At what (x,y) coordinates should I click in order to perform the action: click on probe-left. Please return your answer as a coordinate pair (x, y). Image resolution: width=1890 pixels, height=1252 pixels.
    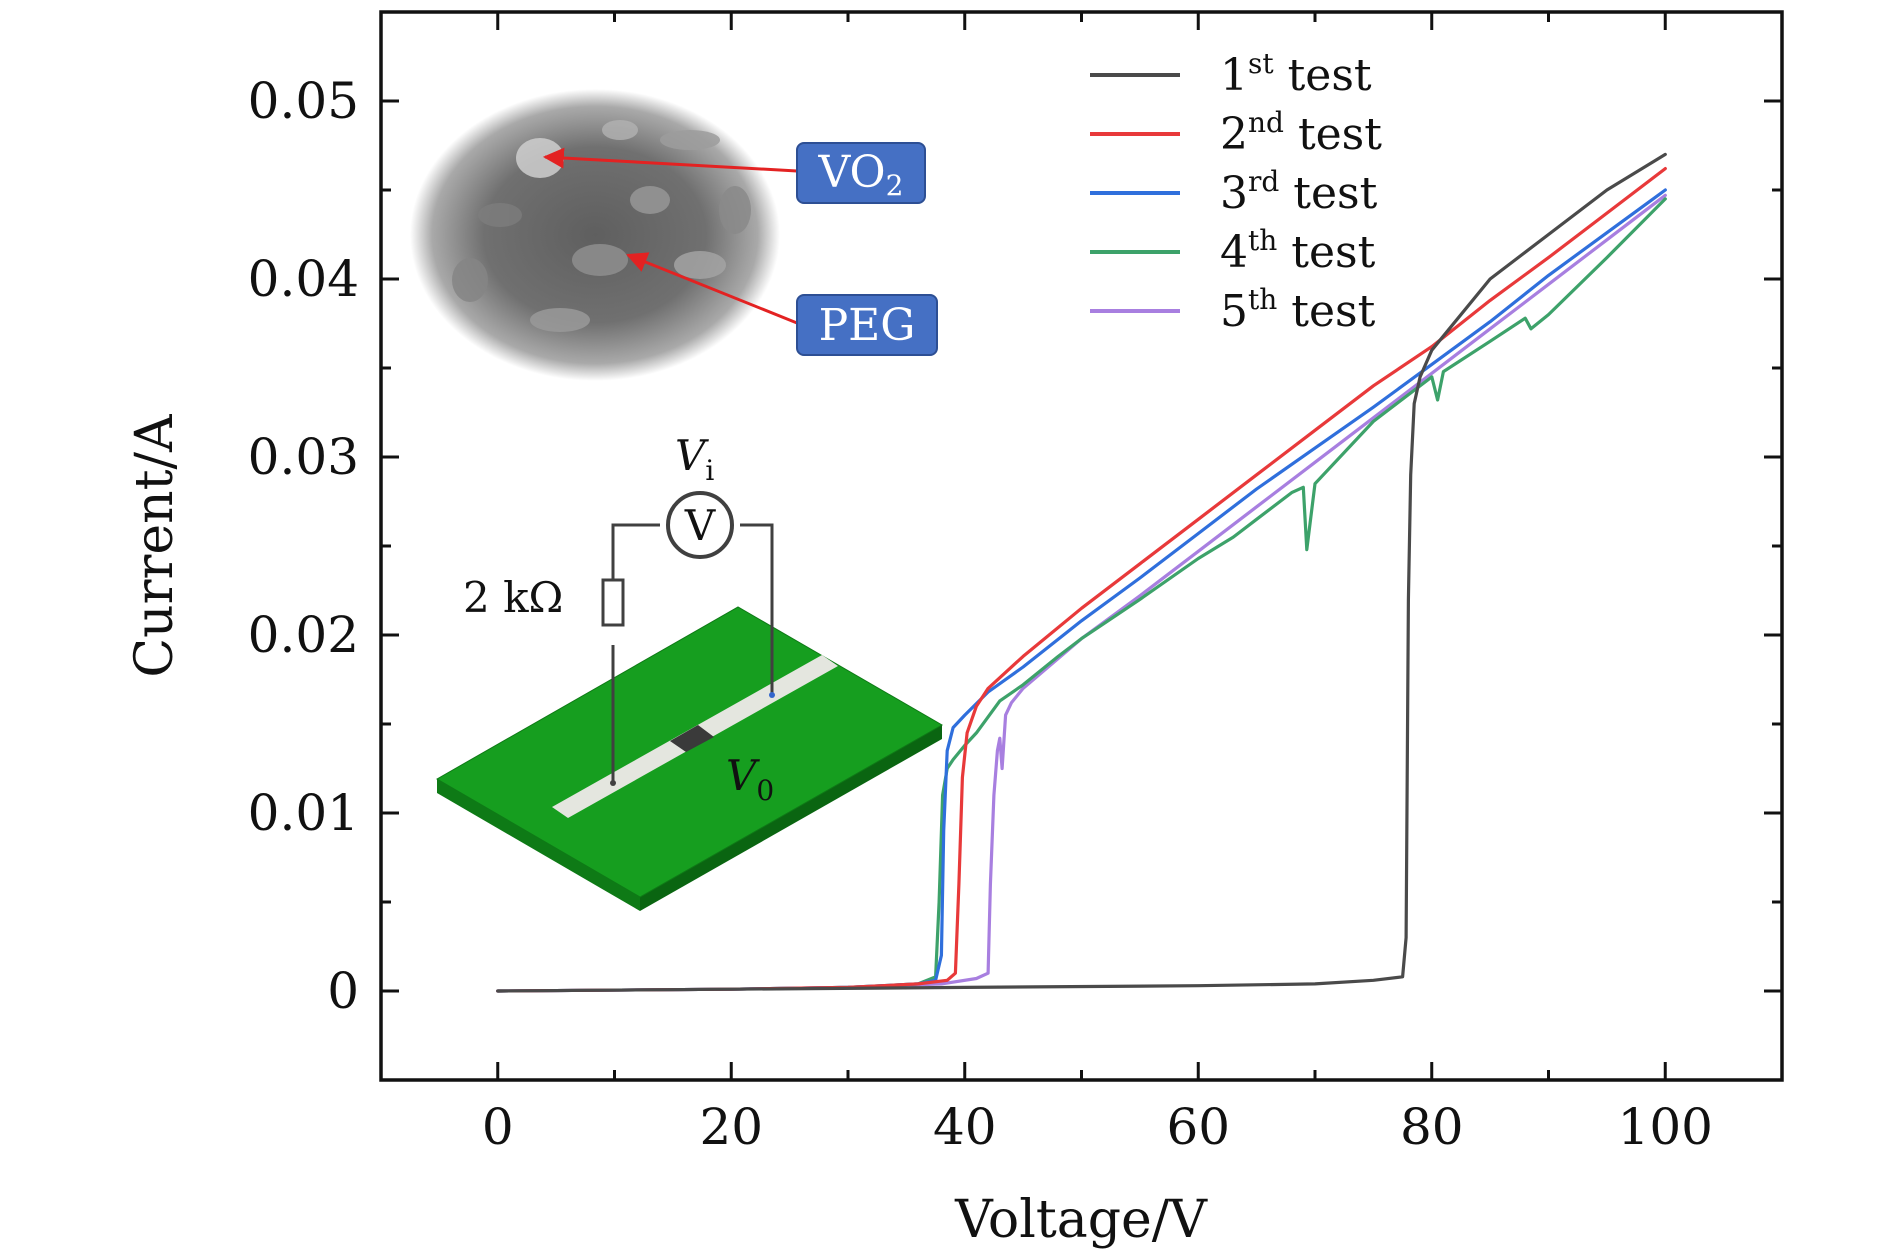
    Looking at the image, I should click on (613, 783).